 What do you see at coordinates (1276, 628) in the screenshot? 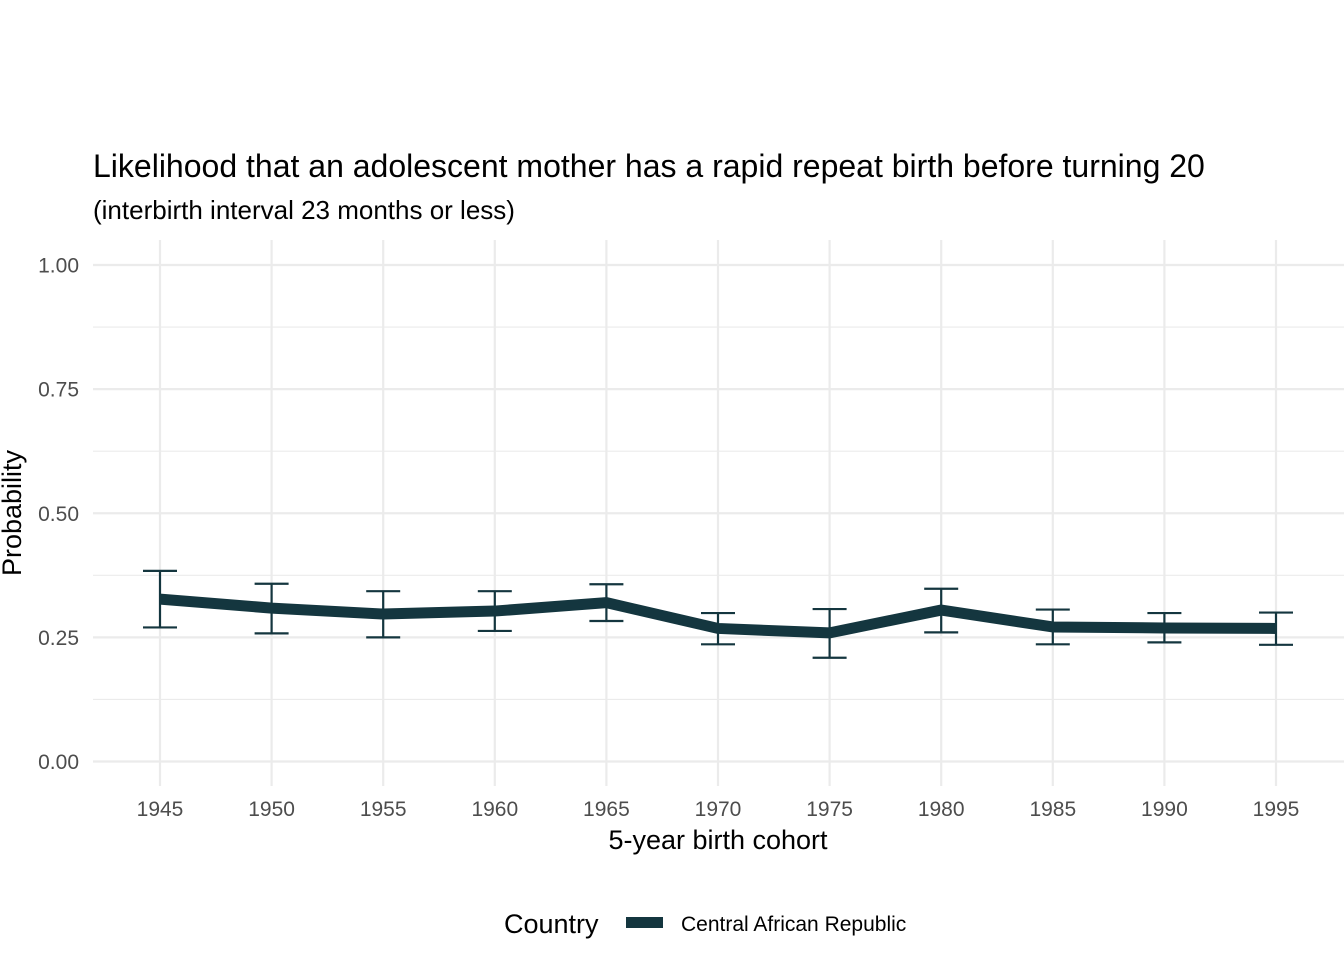
I see `error-bar` at bounding box center [1276, 628].